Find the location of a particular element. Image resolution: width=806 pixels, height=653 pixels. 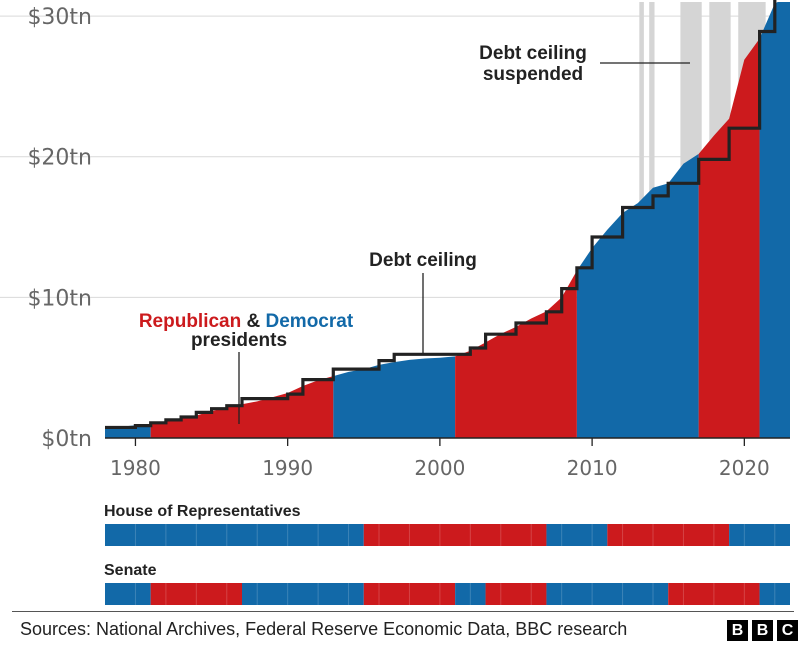

y-tick-label-0: $0tn is located at coordinates (66, 439).